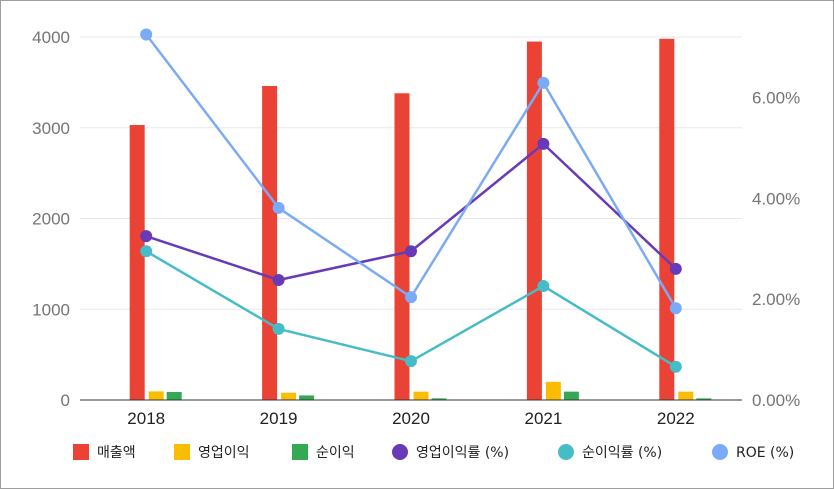 The width and height of the screenshot is (834, 489). Describe the element at coordinates (622, 453) in the screenshot. I see `legend-label: 순이익률 (%)` at that location.